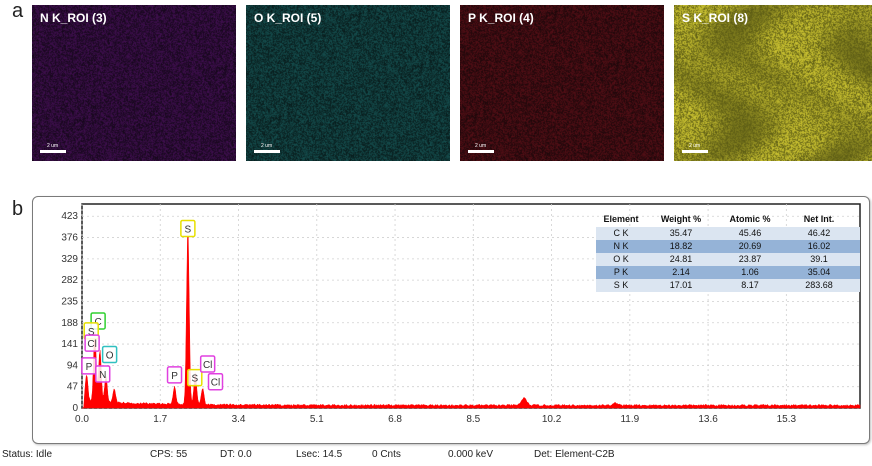  What do you see at coordinates (169, 454) in the screenshot?
I see `status-cps: CPS: 55` at bounding box center [169, 454].